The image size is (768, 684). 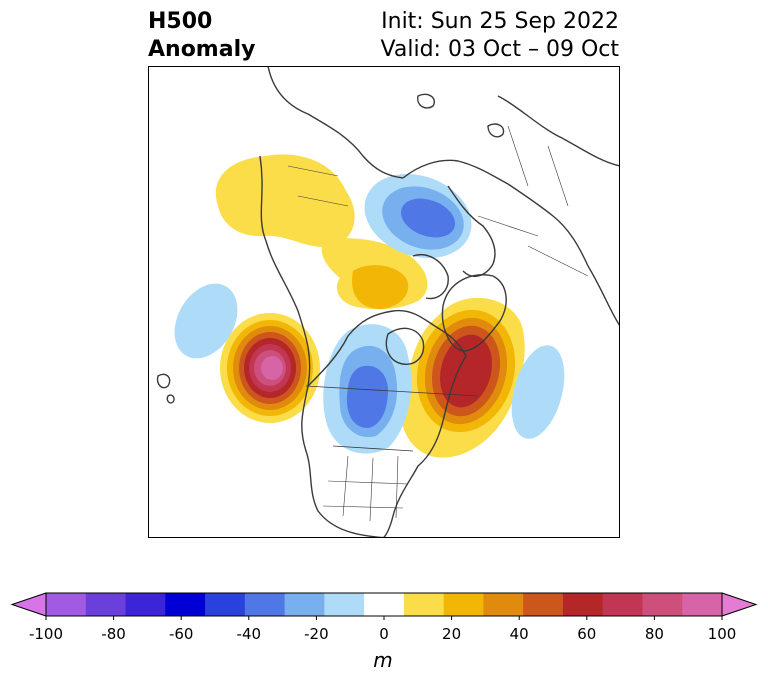 What do you see at coordinates (202, 49) in the screenshot?
I see `title-line-2: Anomaly` at bounding box center [202, 49].